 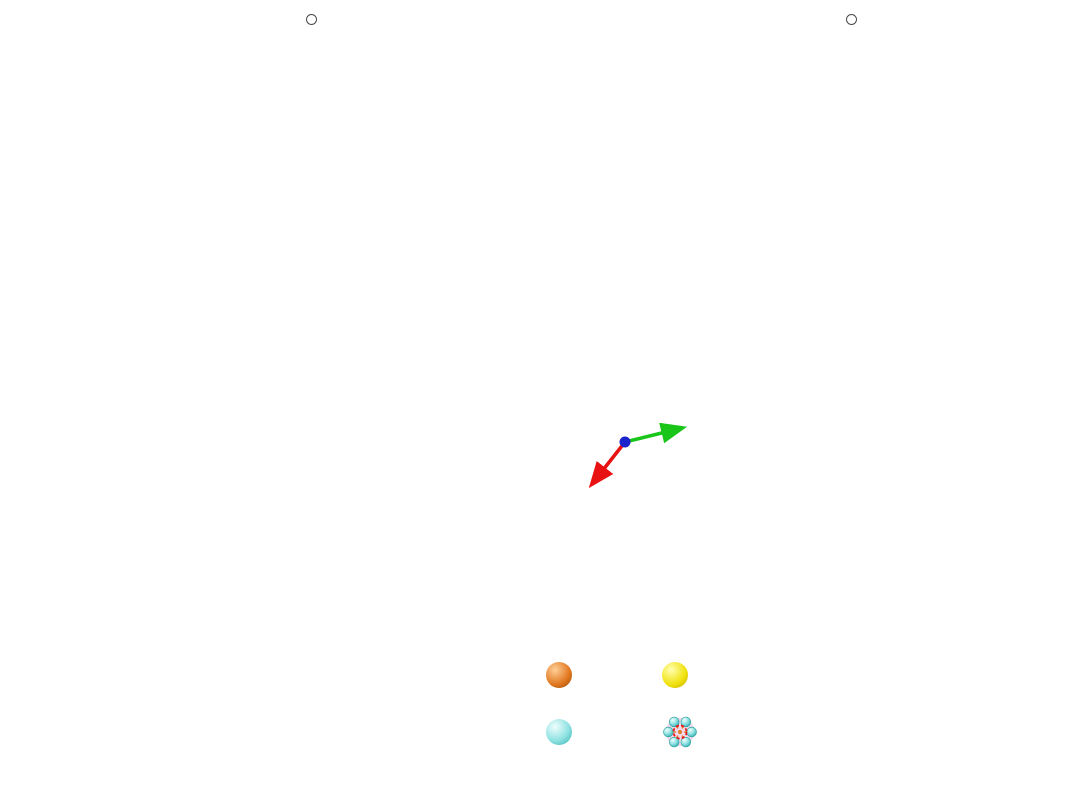 What do you see at coordinates (737, 675) in the screenshot?
I see `legend-item-y` at bounding box center [737, 675].